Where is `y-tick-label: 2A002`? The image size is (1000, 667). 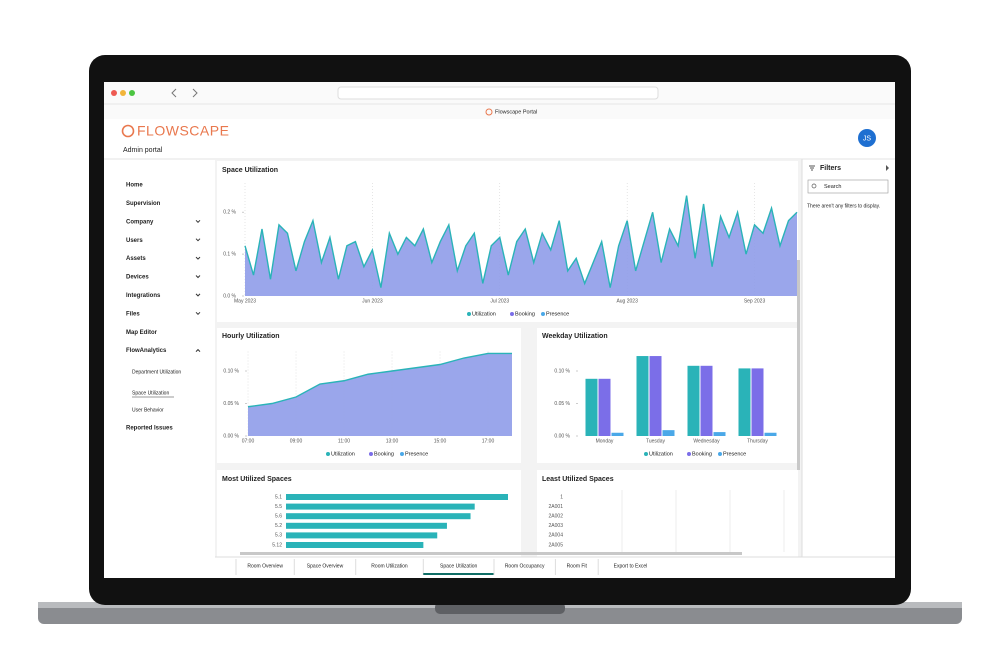 y-tick-label: 2A002 is located at coordinates (556, 517).